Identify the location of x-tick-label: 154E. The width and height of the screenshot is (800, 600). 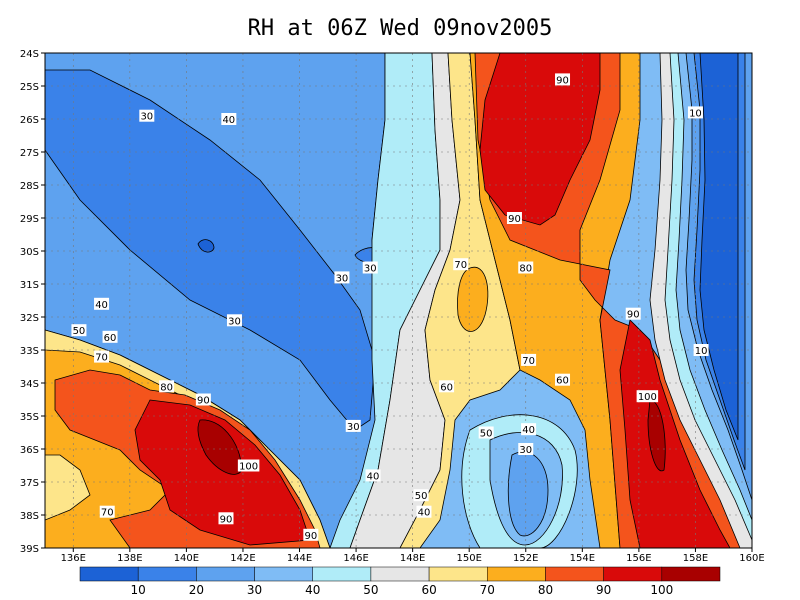
(582, 558).